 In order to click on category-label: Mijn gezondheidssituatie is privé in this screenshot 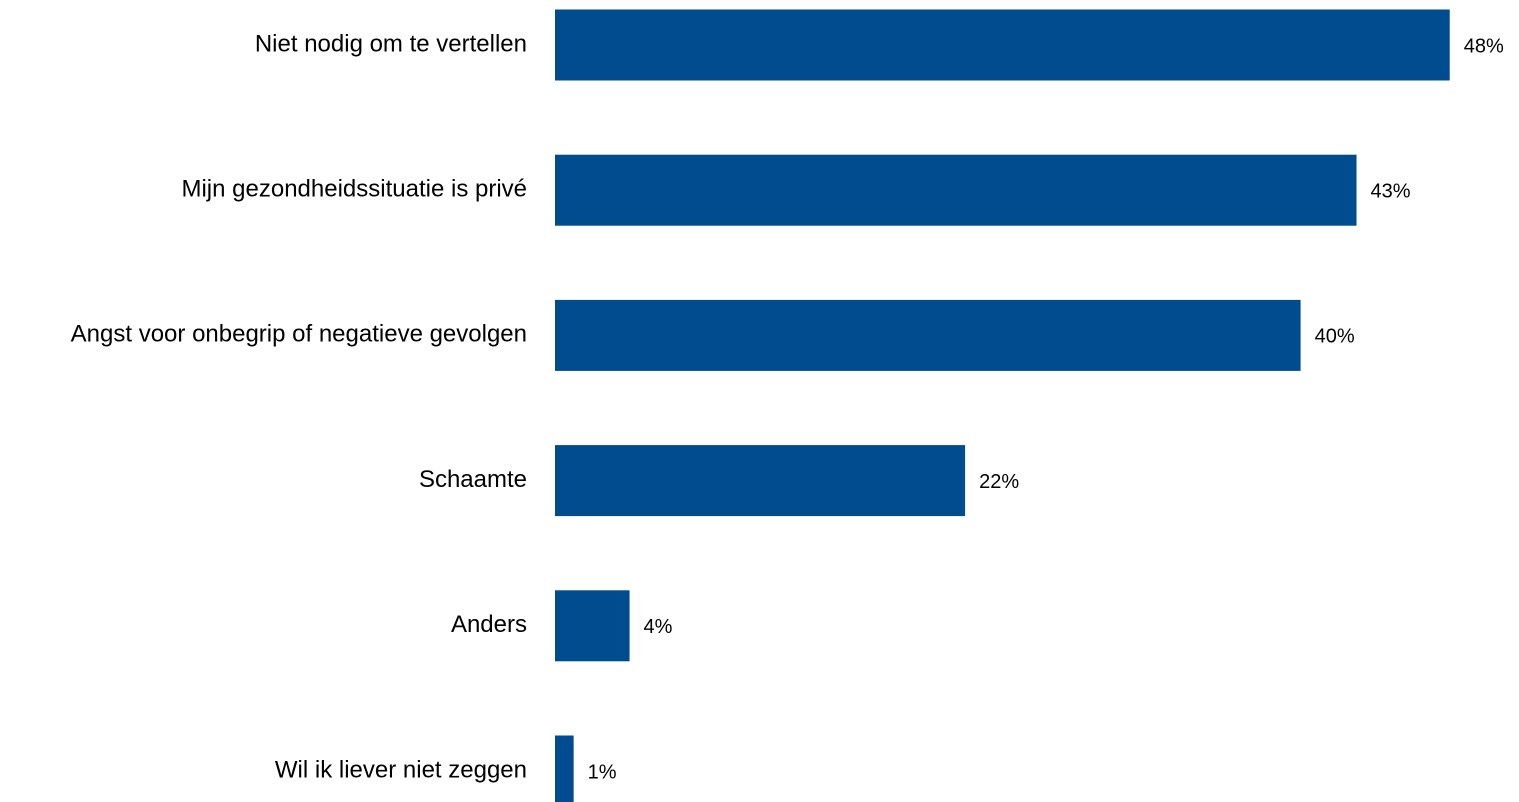, I will do `click(354, 189)`.